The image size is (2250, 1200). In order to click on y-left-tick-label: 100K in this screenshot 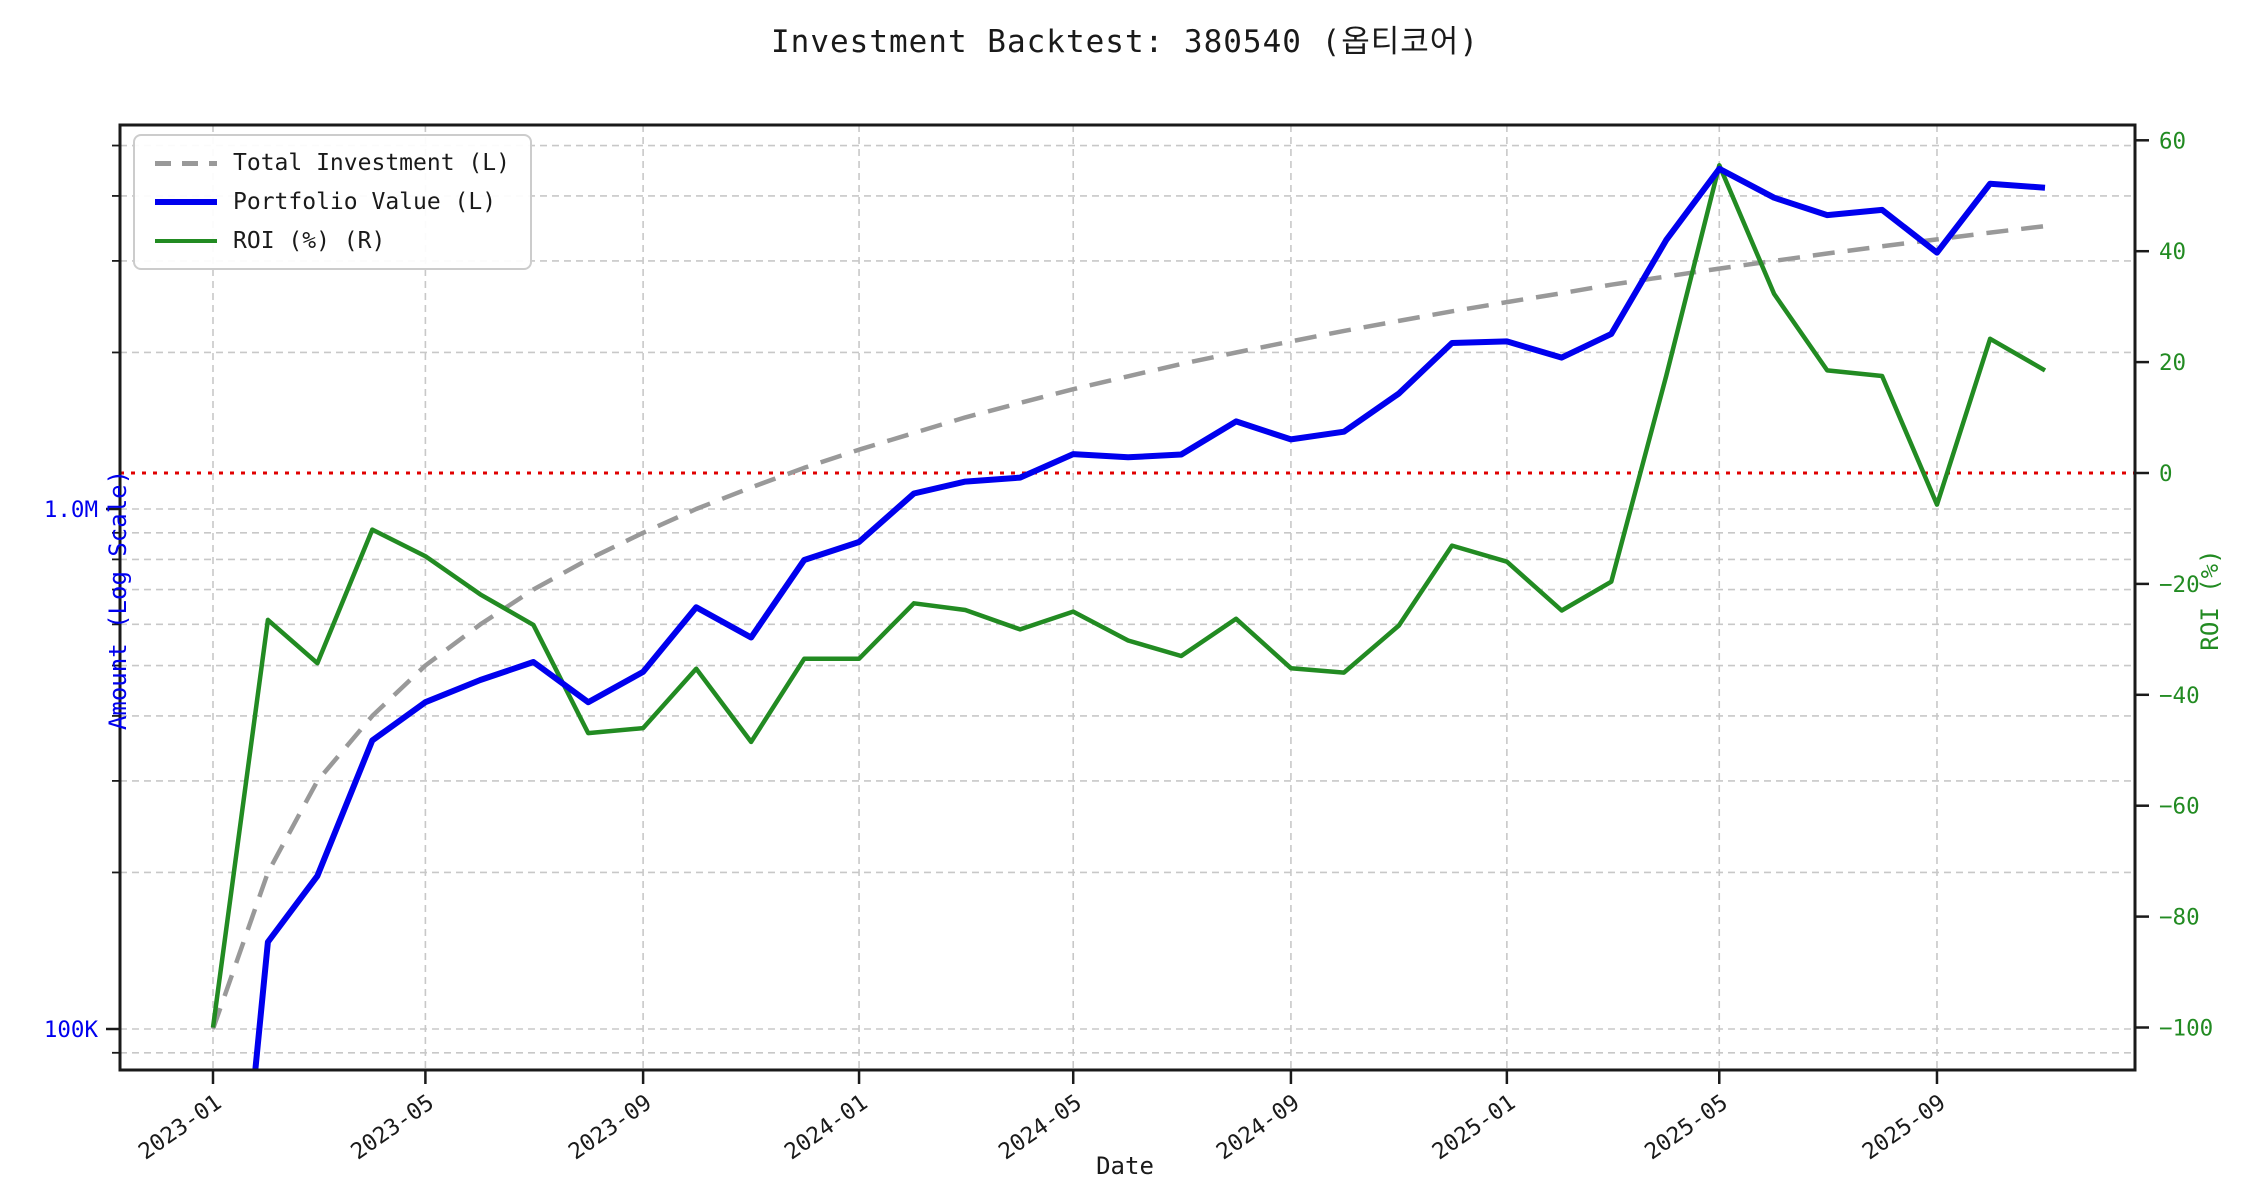, I will do `click(71, 1030)`.